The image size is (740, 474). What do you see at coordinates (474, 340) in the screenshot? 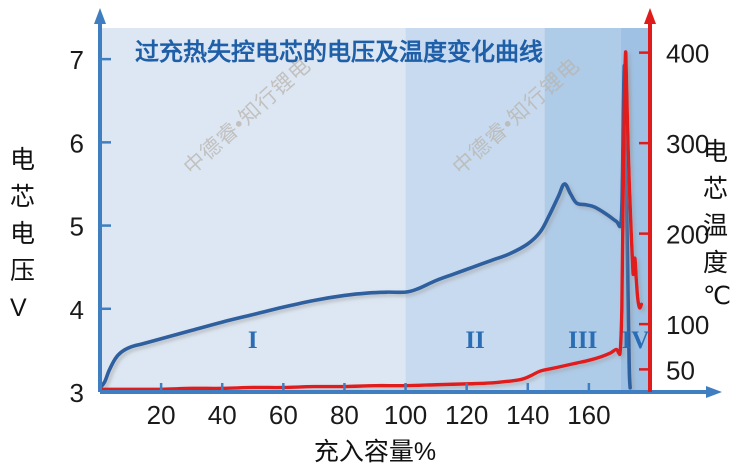
I see `region-label-II: II` at bounding box center [474, 340].